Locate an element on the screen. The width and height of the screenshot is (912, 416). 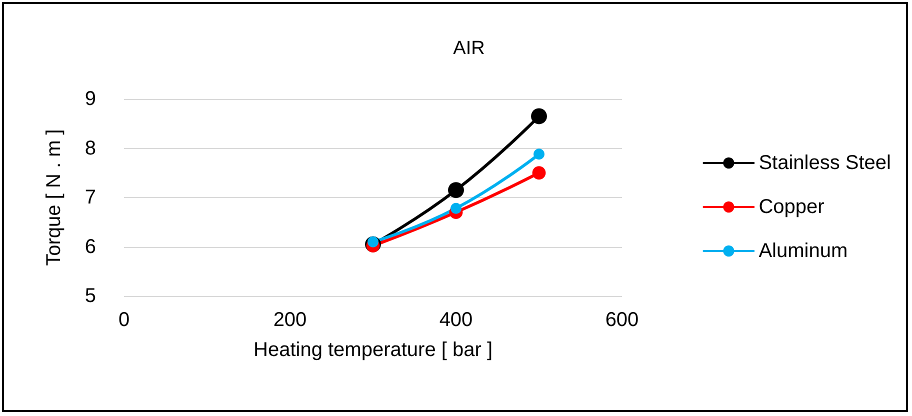
y-tick-label: 5 is located at coordinates (90, 296).